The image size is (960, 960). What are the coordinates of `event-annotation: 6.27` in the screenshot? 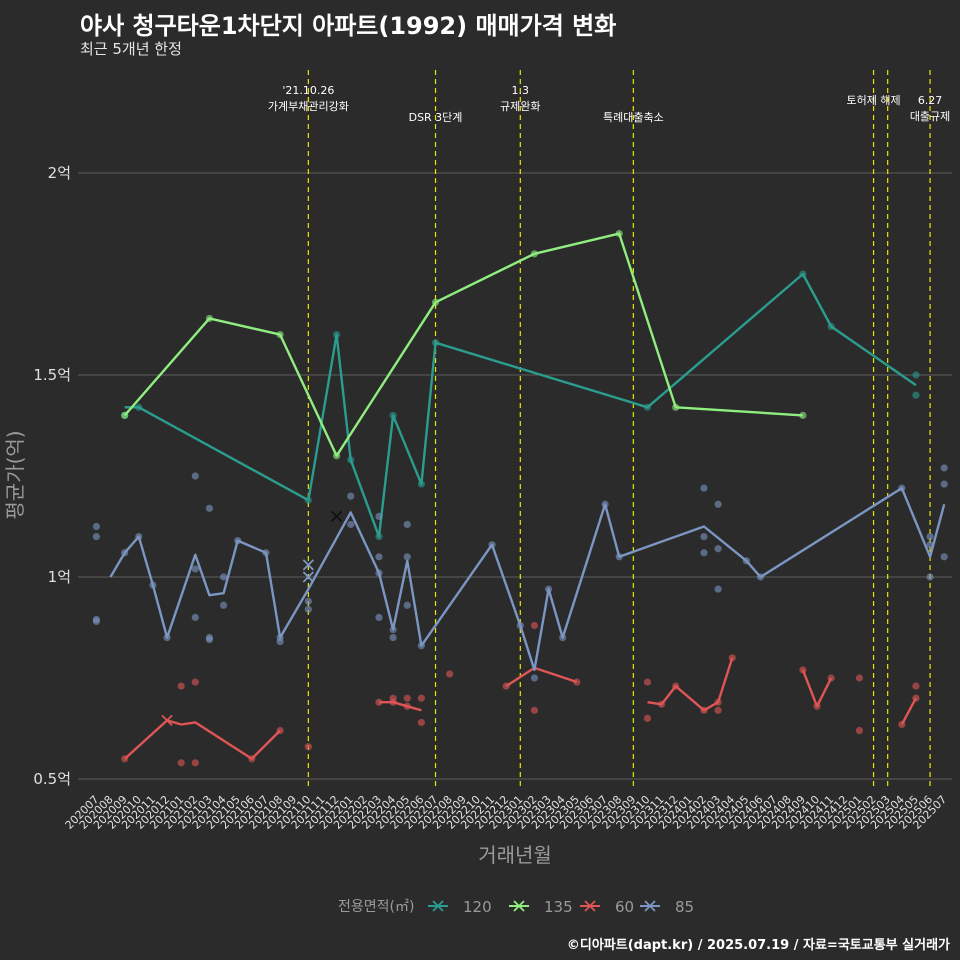 It's located at (930, 100).